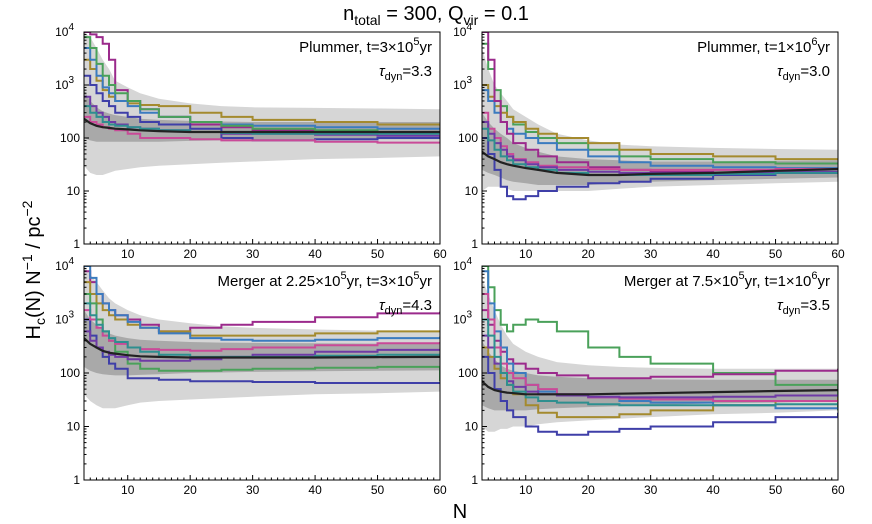 The width and height of the screenshot is (872, 524). I want to click on x-axis-label: N, so click(460, 512).